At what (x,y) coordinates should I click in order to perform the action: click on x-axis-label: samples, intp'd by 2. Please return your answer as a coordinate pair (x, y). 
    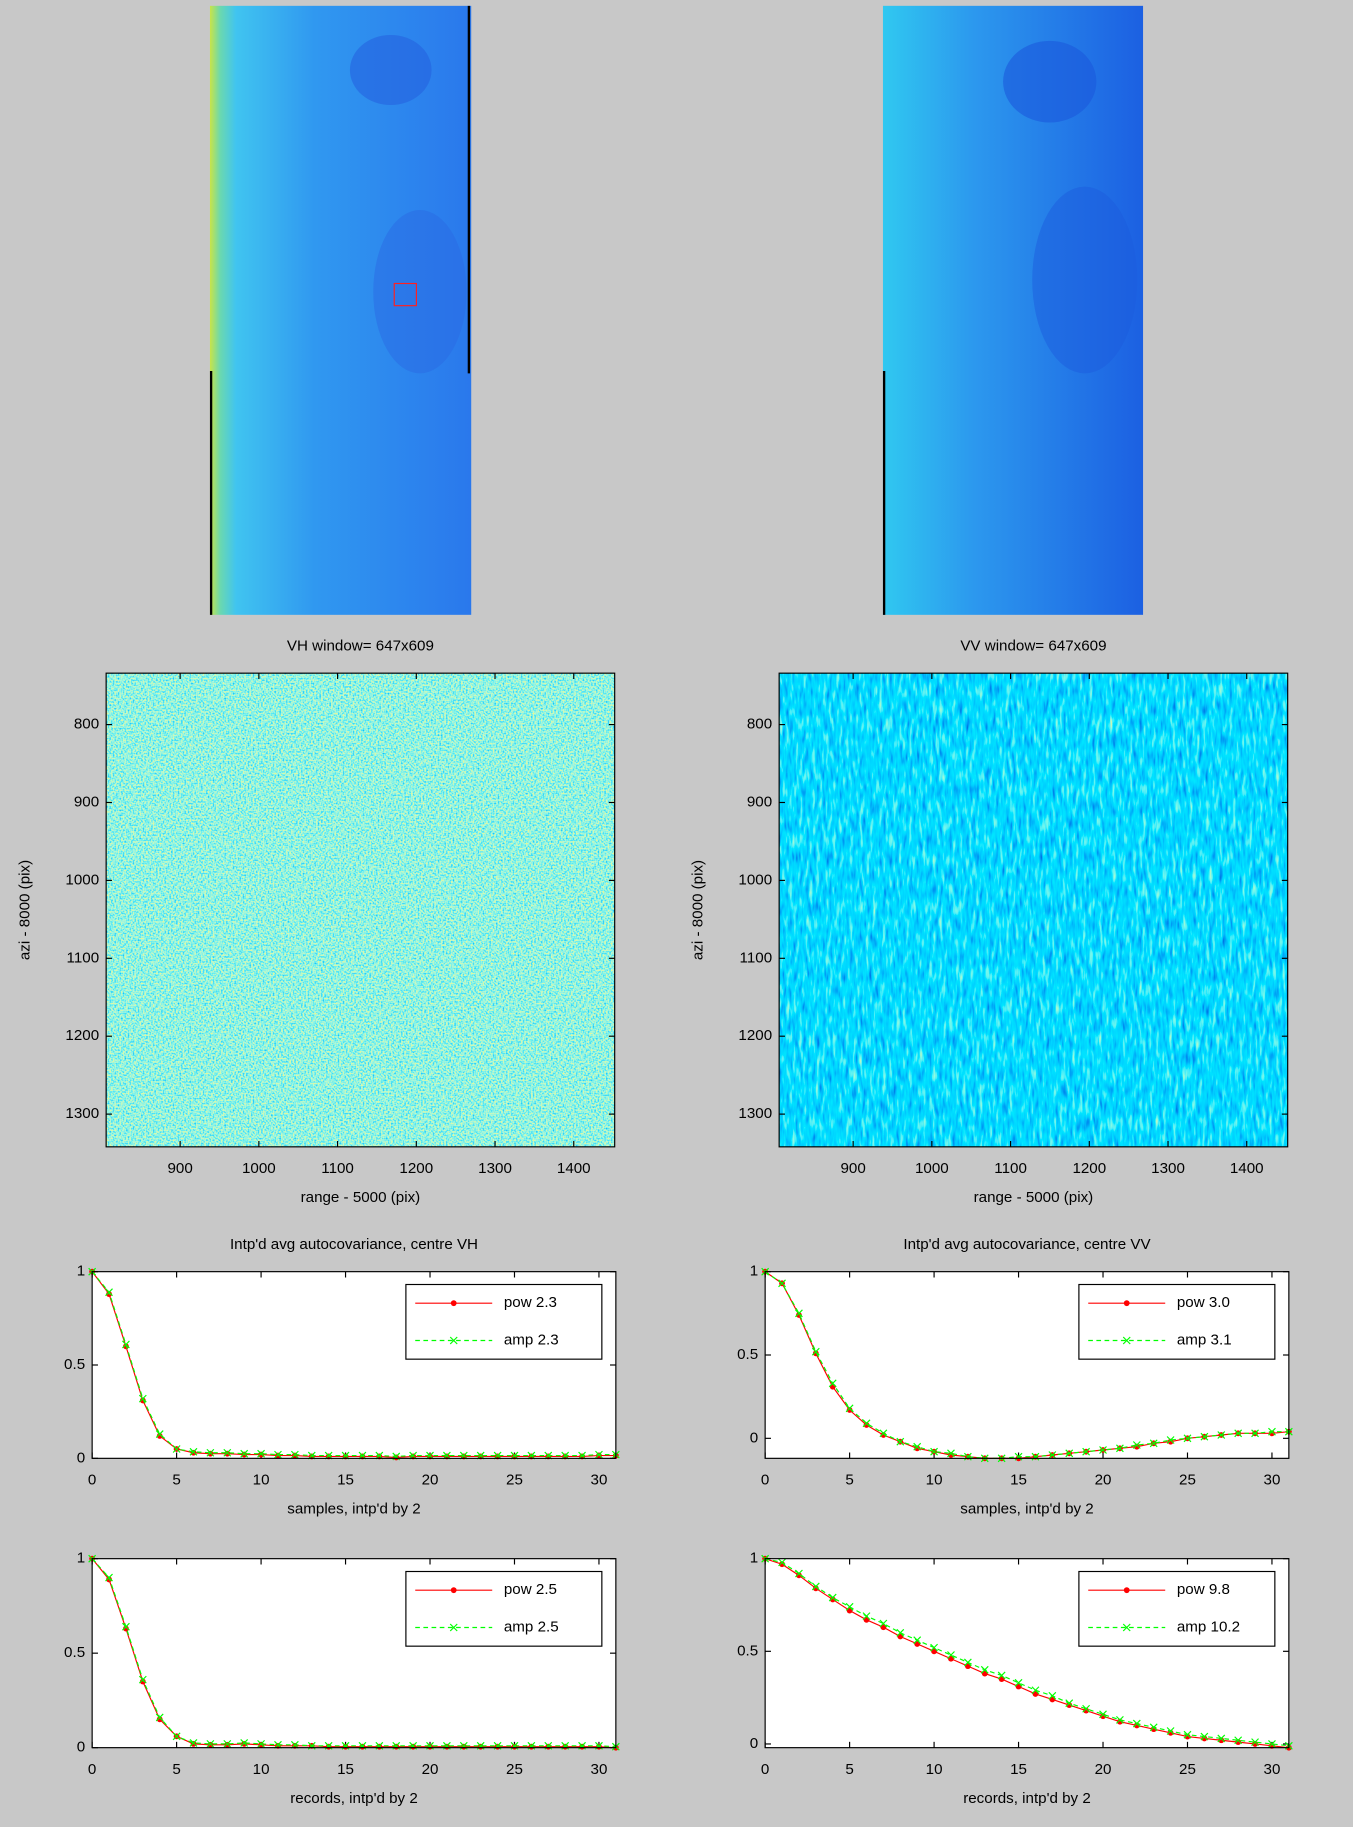
    Looking at the image, I should click on (1026, 1509).